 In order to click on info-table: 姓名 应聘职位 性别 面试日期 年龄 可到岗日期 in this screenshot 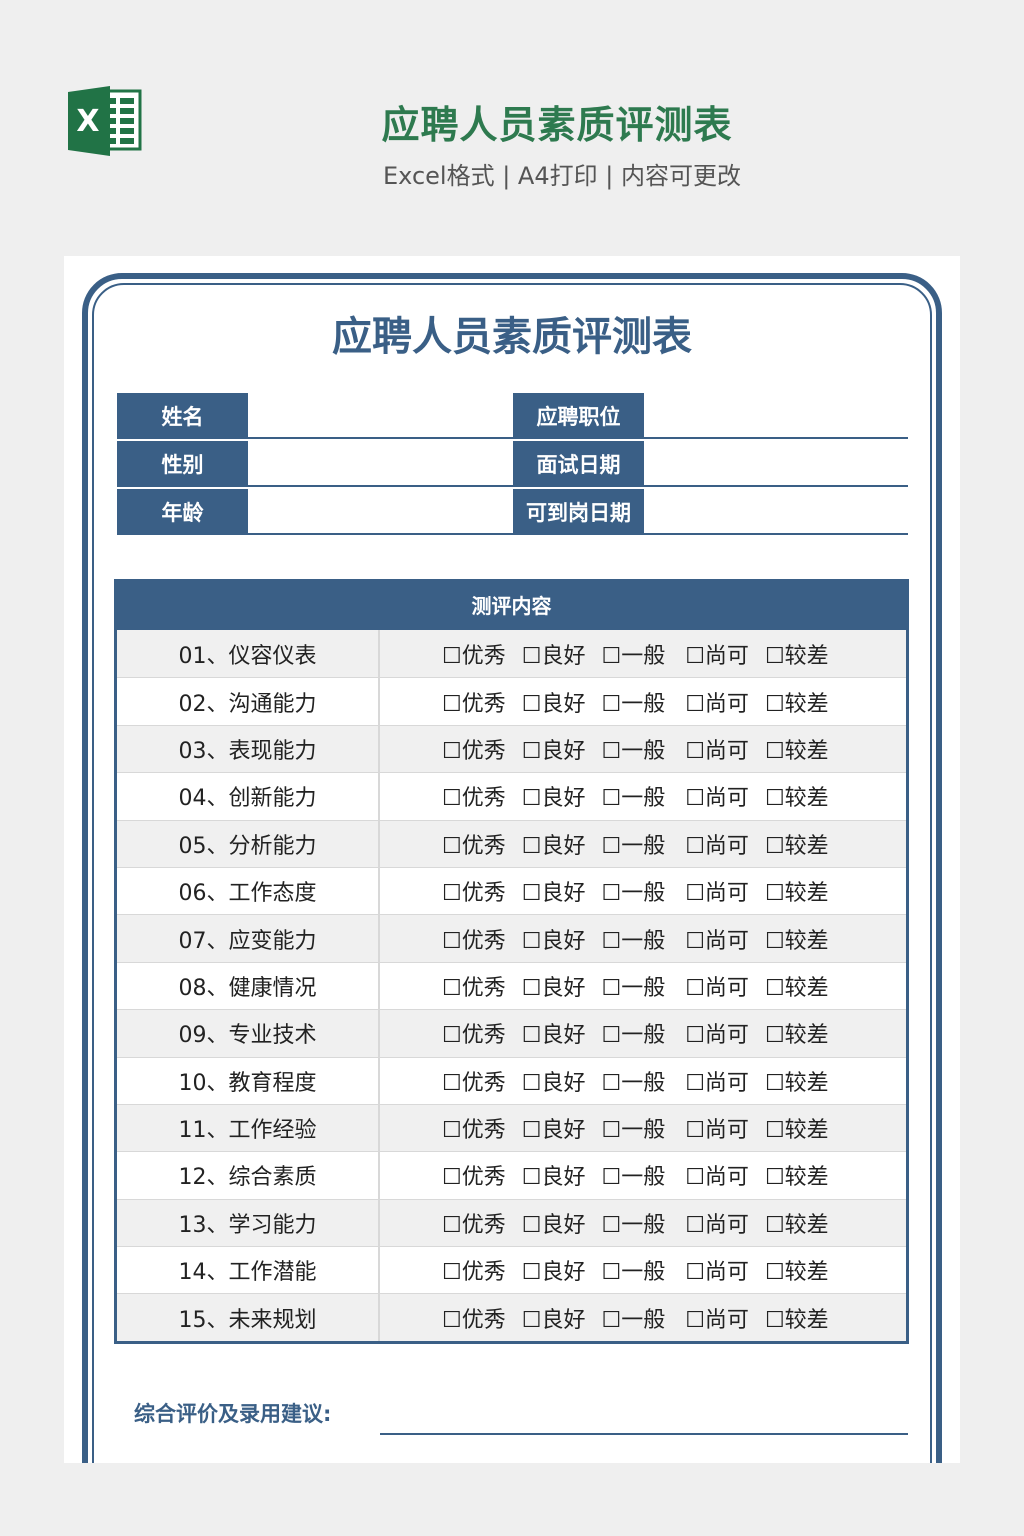, I will do `click(512, 465)`.